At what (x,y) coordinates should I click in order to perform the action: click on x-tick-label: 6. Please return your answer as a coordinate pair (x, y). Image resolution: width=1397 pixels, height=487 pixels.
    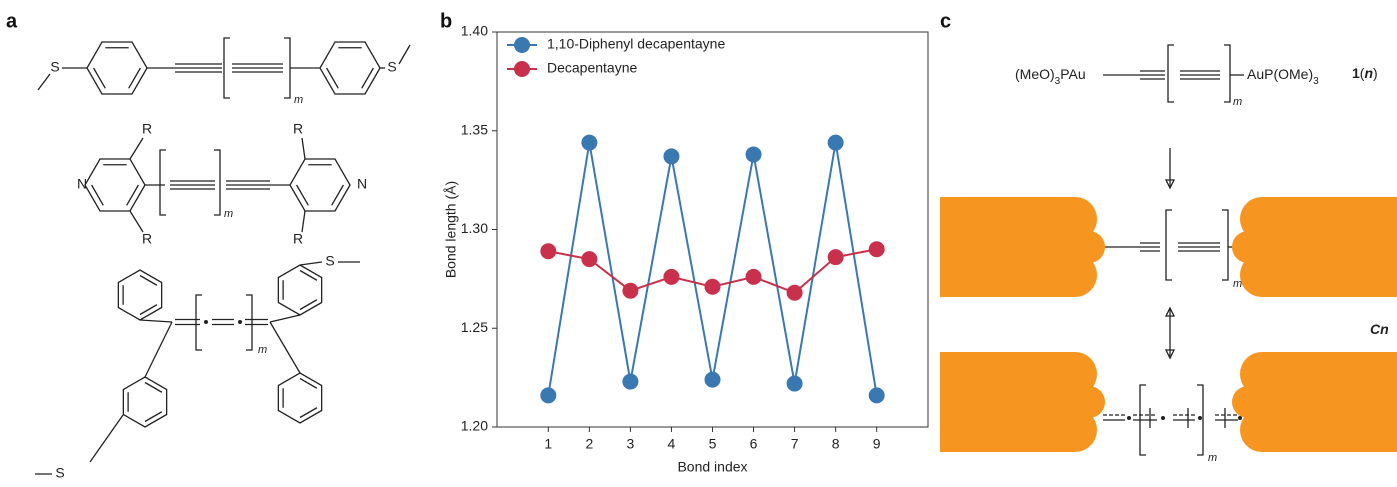
    Looking at the image, I should click on (754, 444).